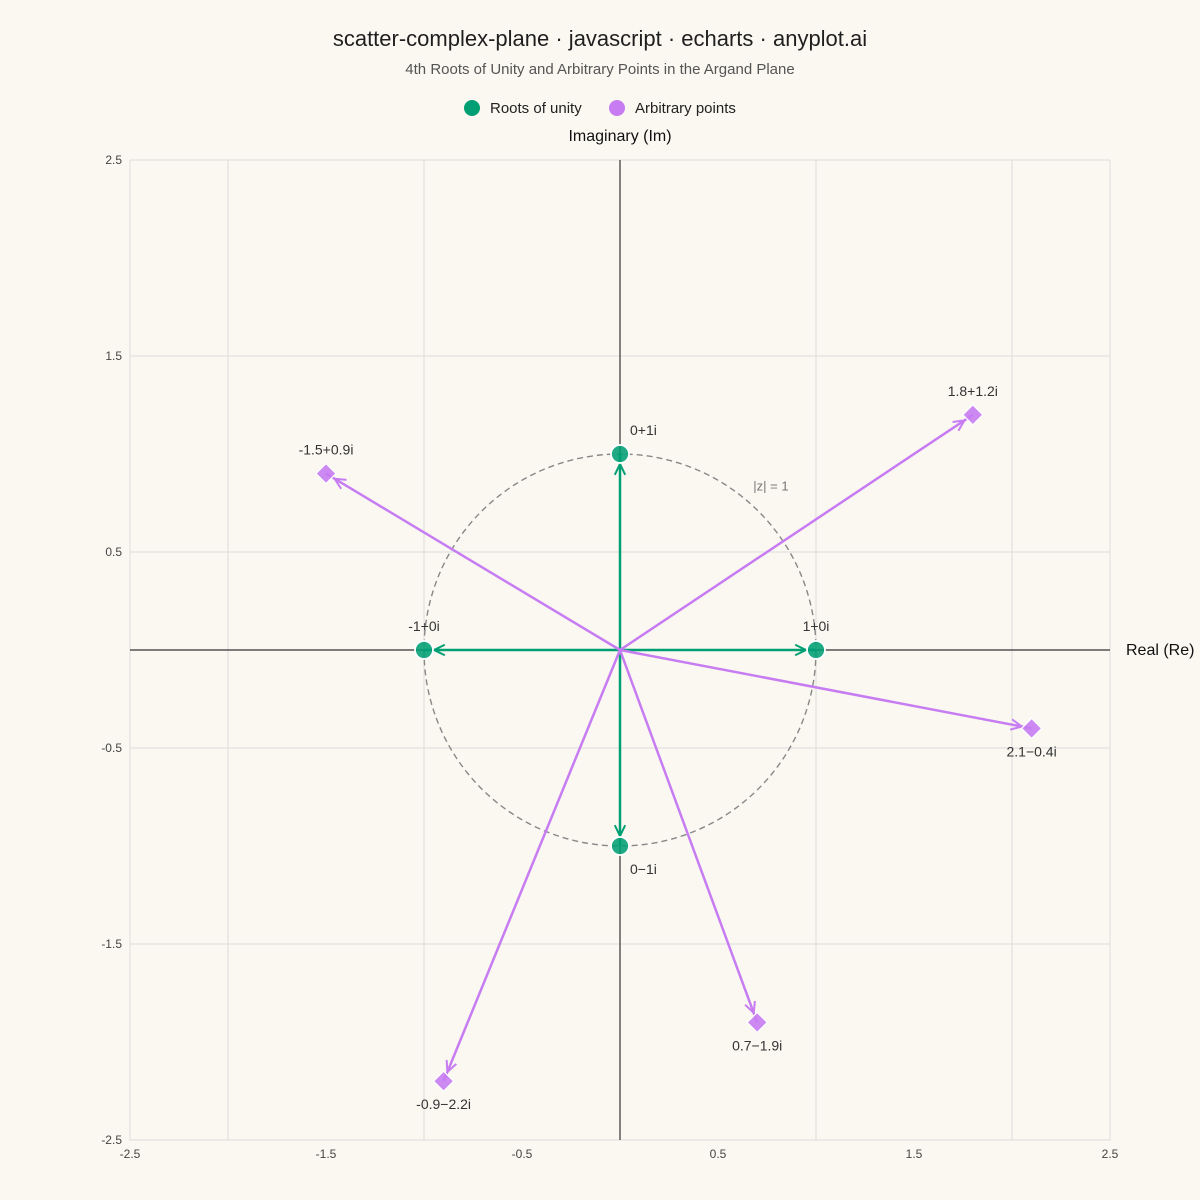  What do you see at coordinates (111, 944) in the screenshot?
I see `y-tick-label: -1.5` at bounding box center [111, 944].